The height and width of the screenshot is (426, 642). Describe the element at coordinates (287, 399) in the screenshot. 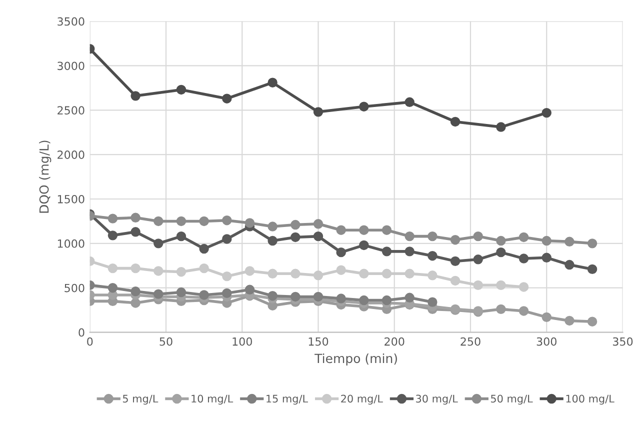

I see `legend-label: 15 mg/L` at that location.